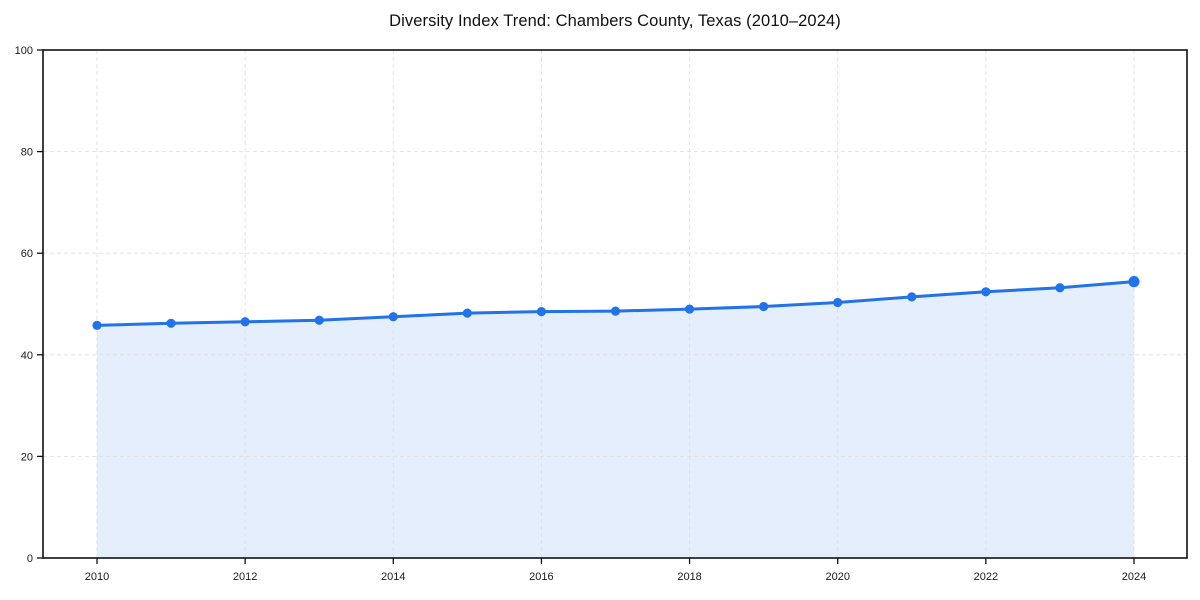  I want to click on y-tick-label: 60, so click(27, 254).